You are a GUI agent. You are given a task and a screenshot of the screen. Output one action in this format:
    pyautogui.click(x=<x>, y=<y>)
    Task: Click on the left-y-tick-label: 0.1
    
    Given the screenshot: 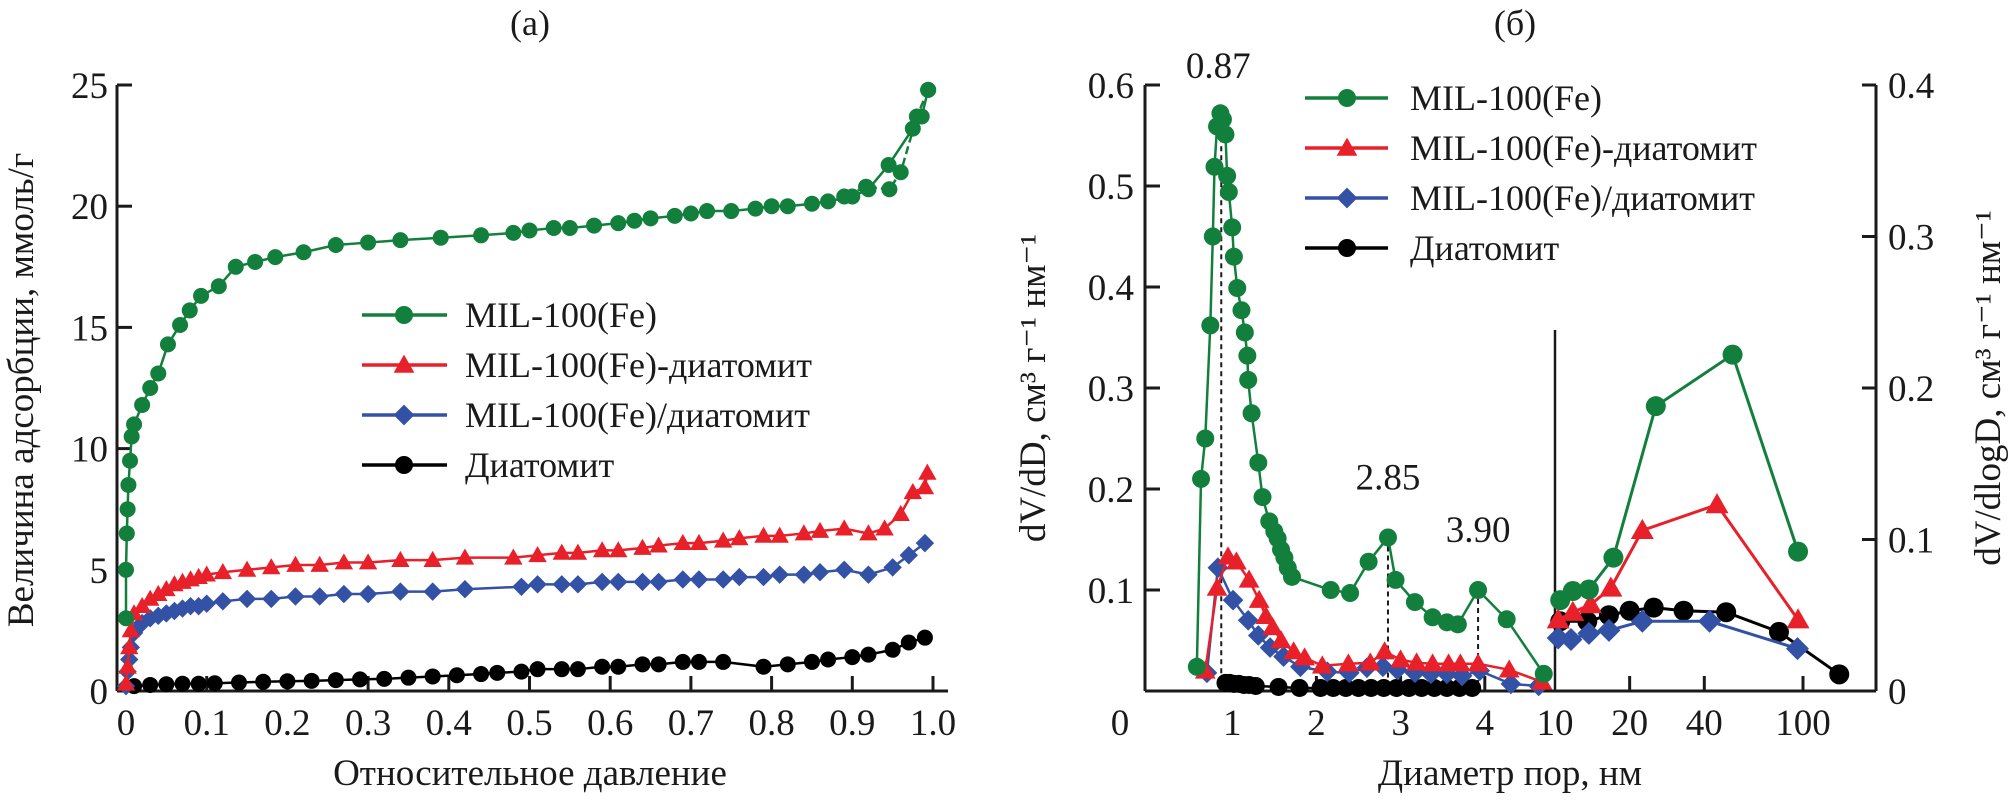 What is the action you would take?
    pyautogui.click(x=1111, y=591)
    